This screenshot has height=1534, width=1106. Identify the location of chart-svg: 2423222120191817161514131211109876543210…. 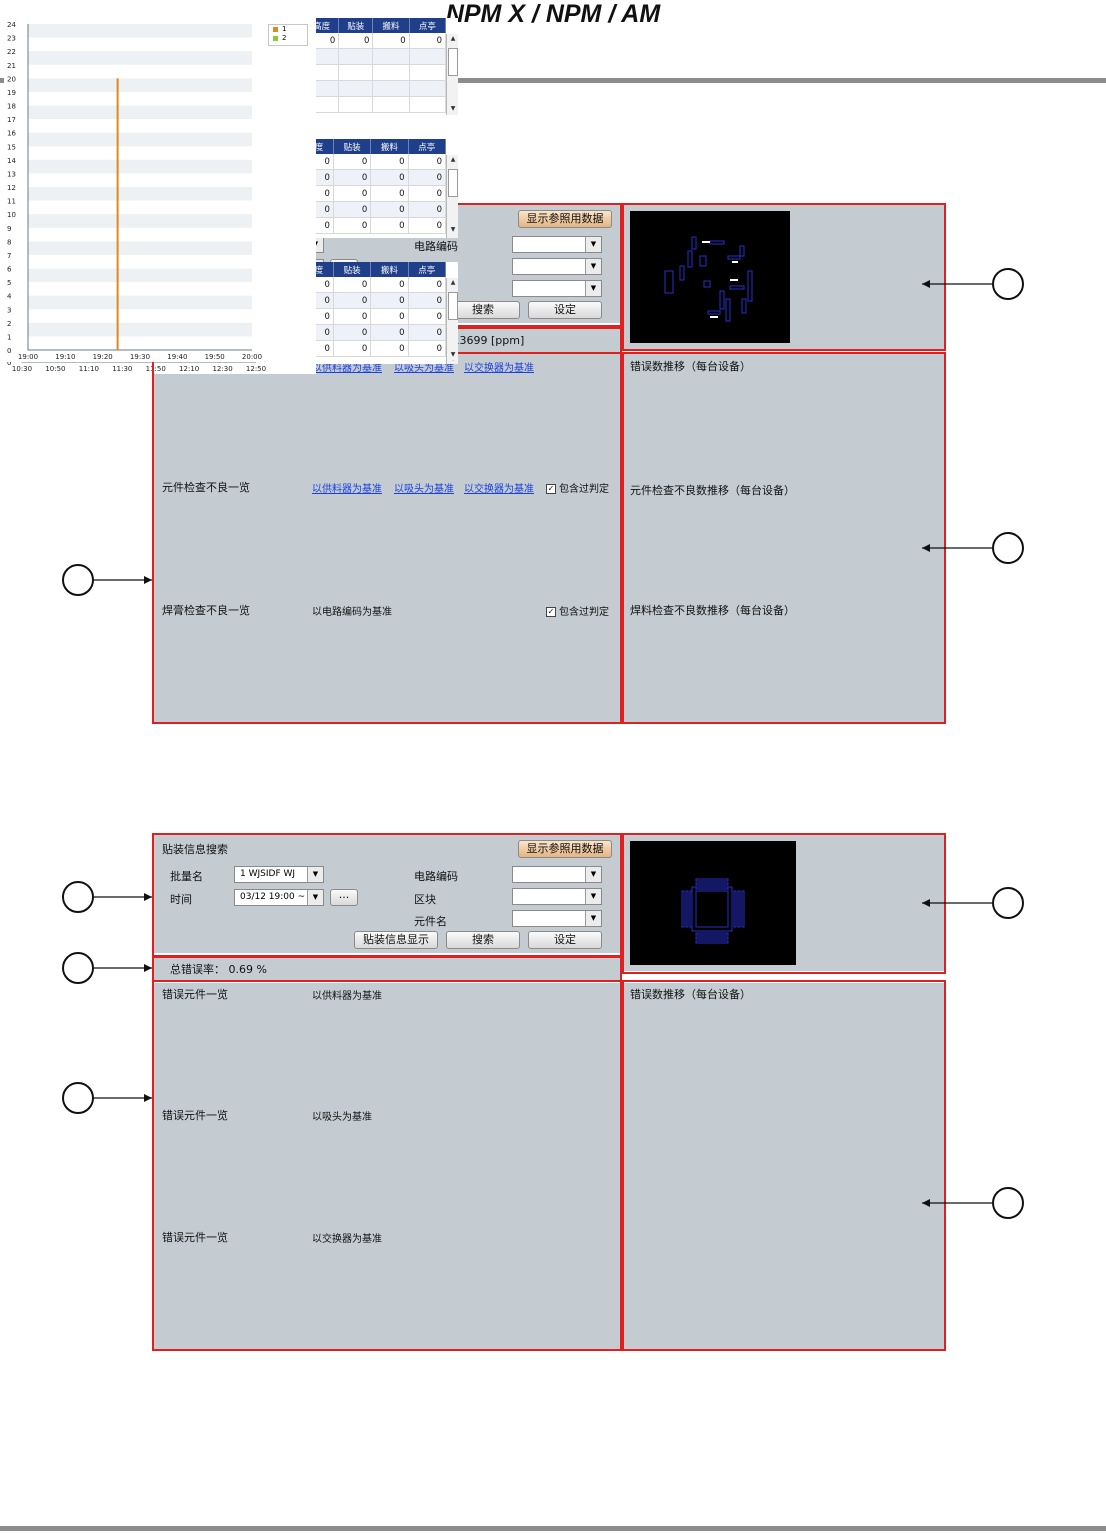
(134, 191).